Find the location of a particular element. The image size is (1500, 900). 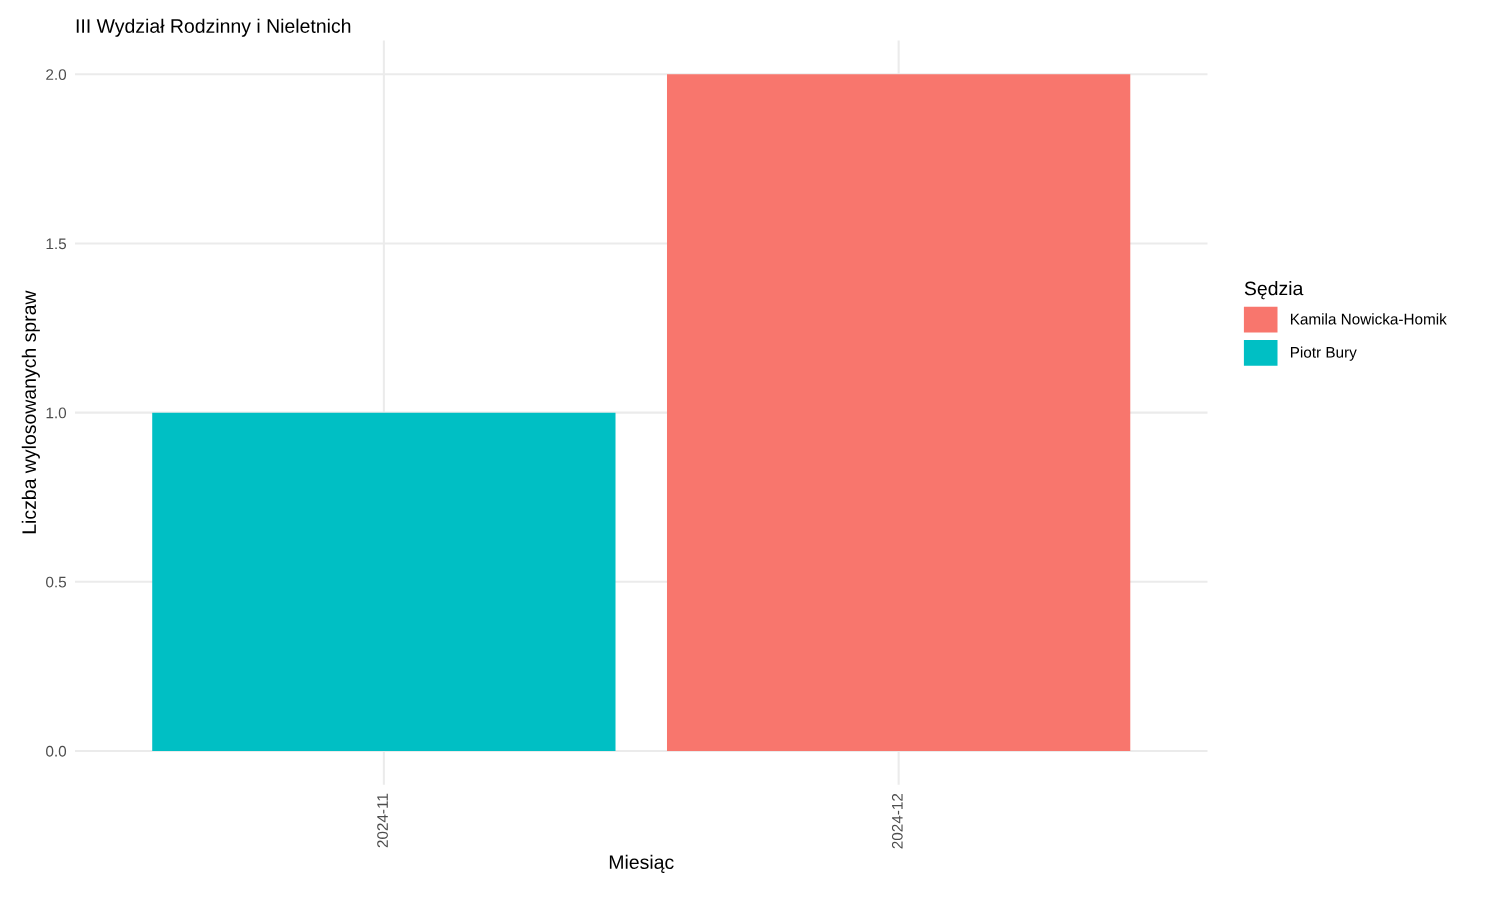

y-tick-label: 2.0 is located at coordinates (56, 75).